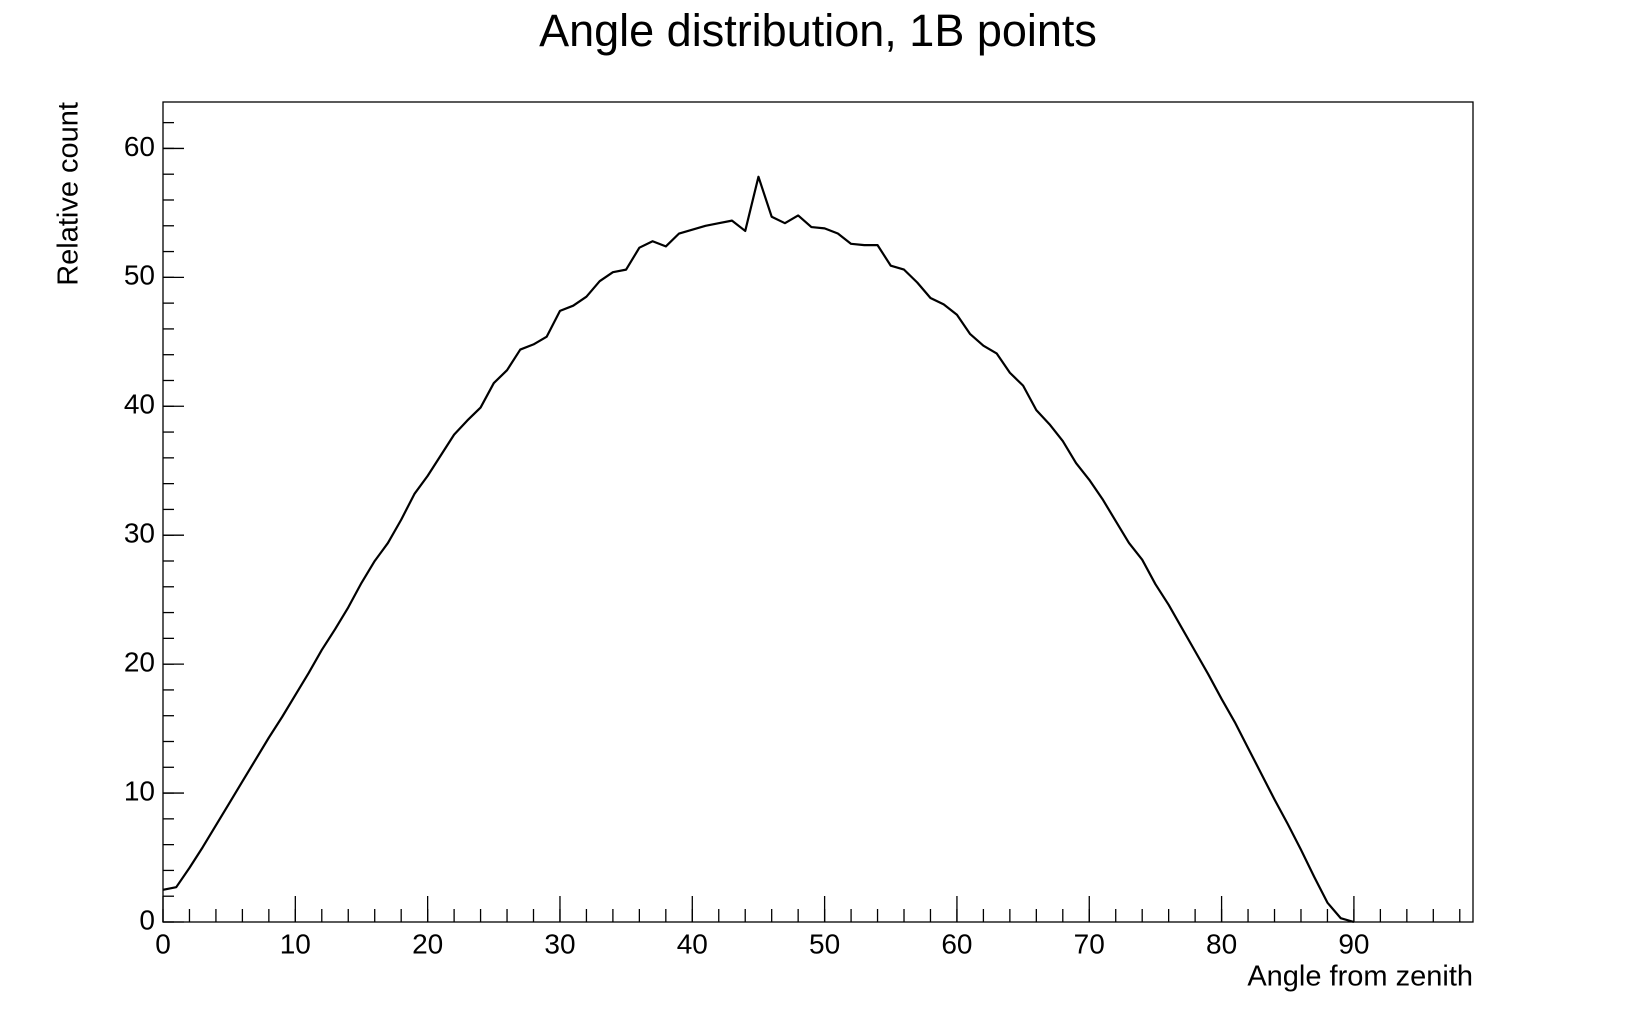  I want to click on chart-title: Angle distribution, 1B points, so click(818, 30).